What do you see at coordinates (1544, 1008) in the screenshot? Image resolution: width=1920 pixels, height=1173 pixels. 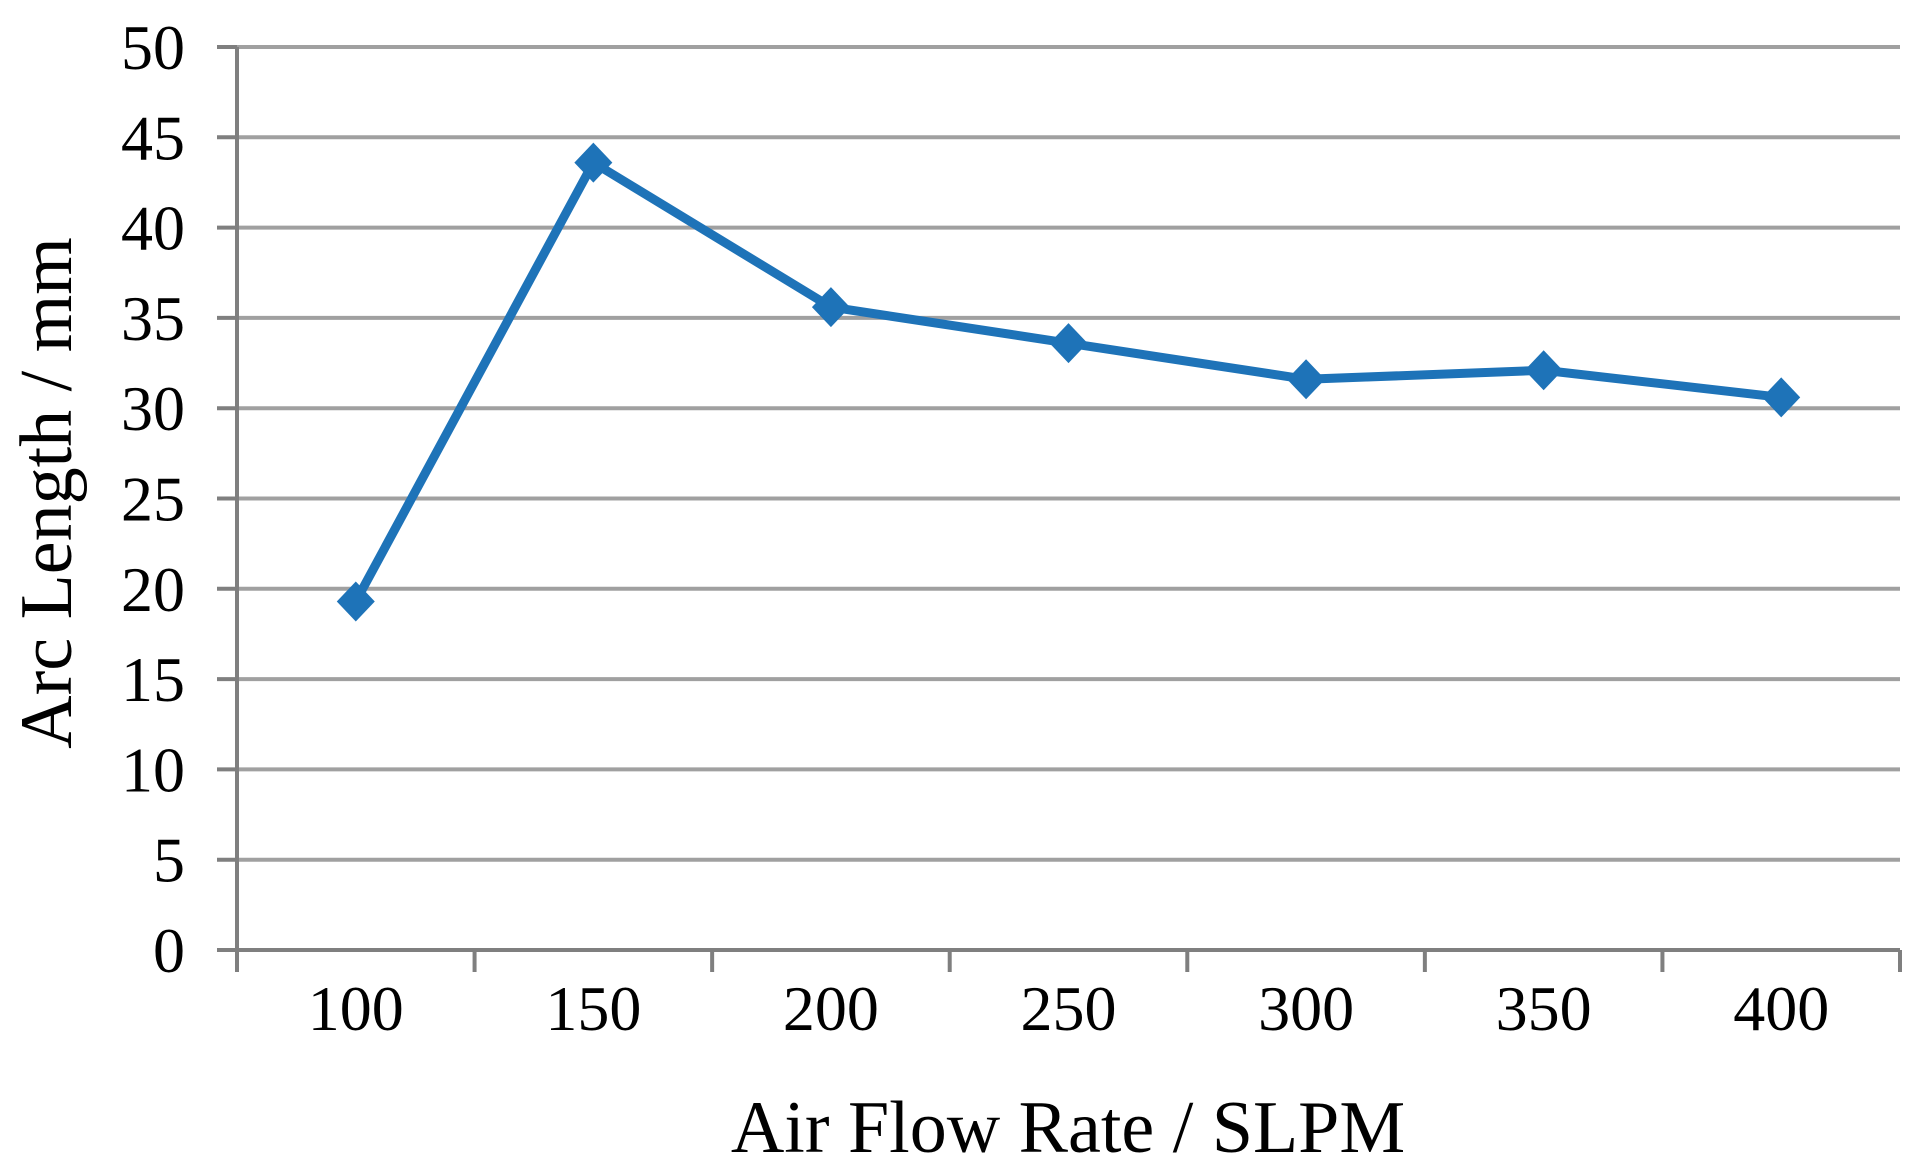 I see `x-tick-label: 350` at bounding box center [1544, 1008].